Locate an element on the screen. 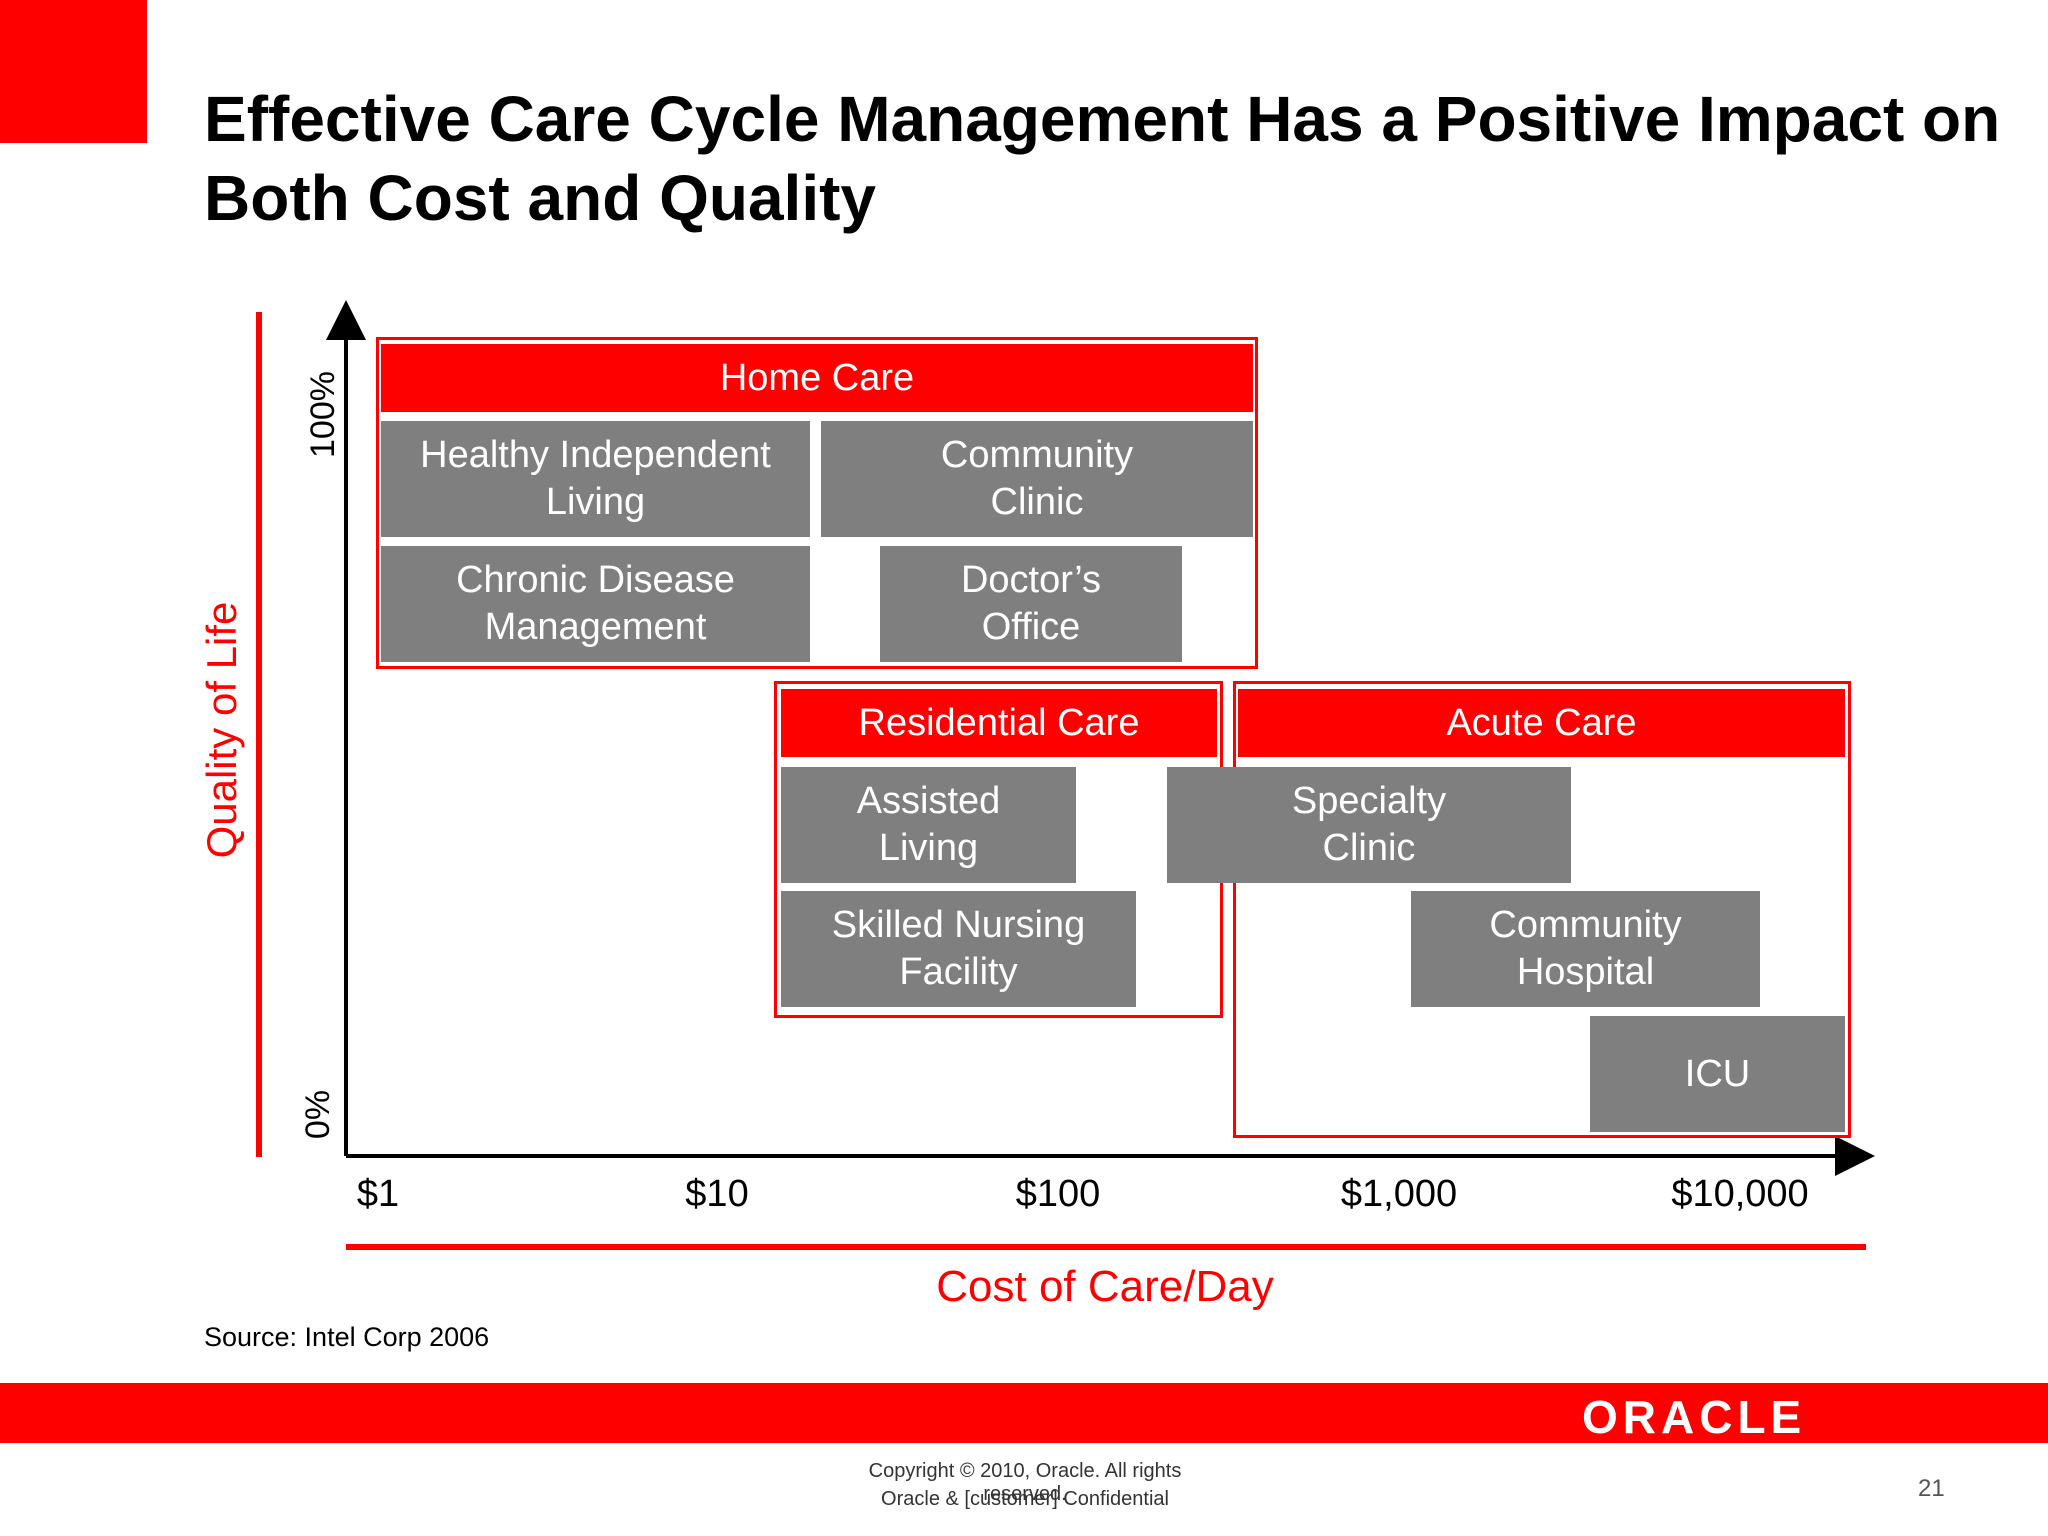  oracle-logo: ORACLE is located at coordinates (1694, 1417).